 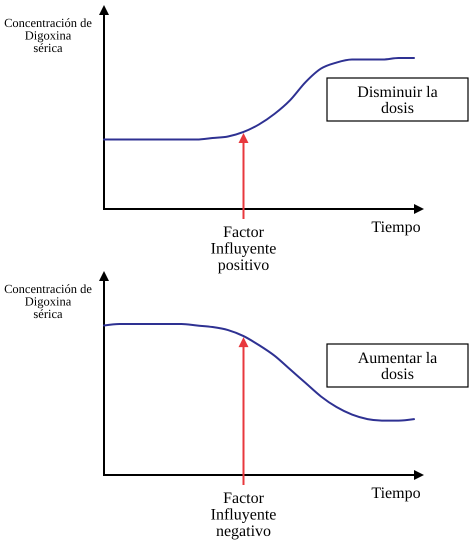 What do you see at coordinates (398, 366) in the screenshot?
I see `annotation: Aumentar la dosis` at bounding box center [398, 366].